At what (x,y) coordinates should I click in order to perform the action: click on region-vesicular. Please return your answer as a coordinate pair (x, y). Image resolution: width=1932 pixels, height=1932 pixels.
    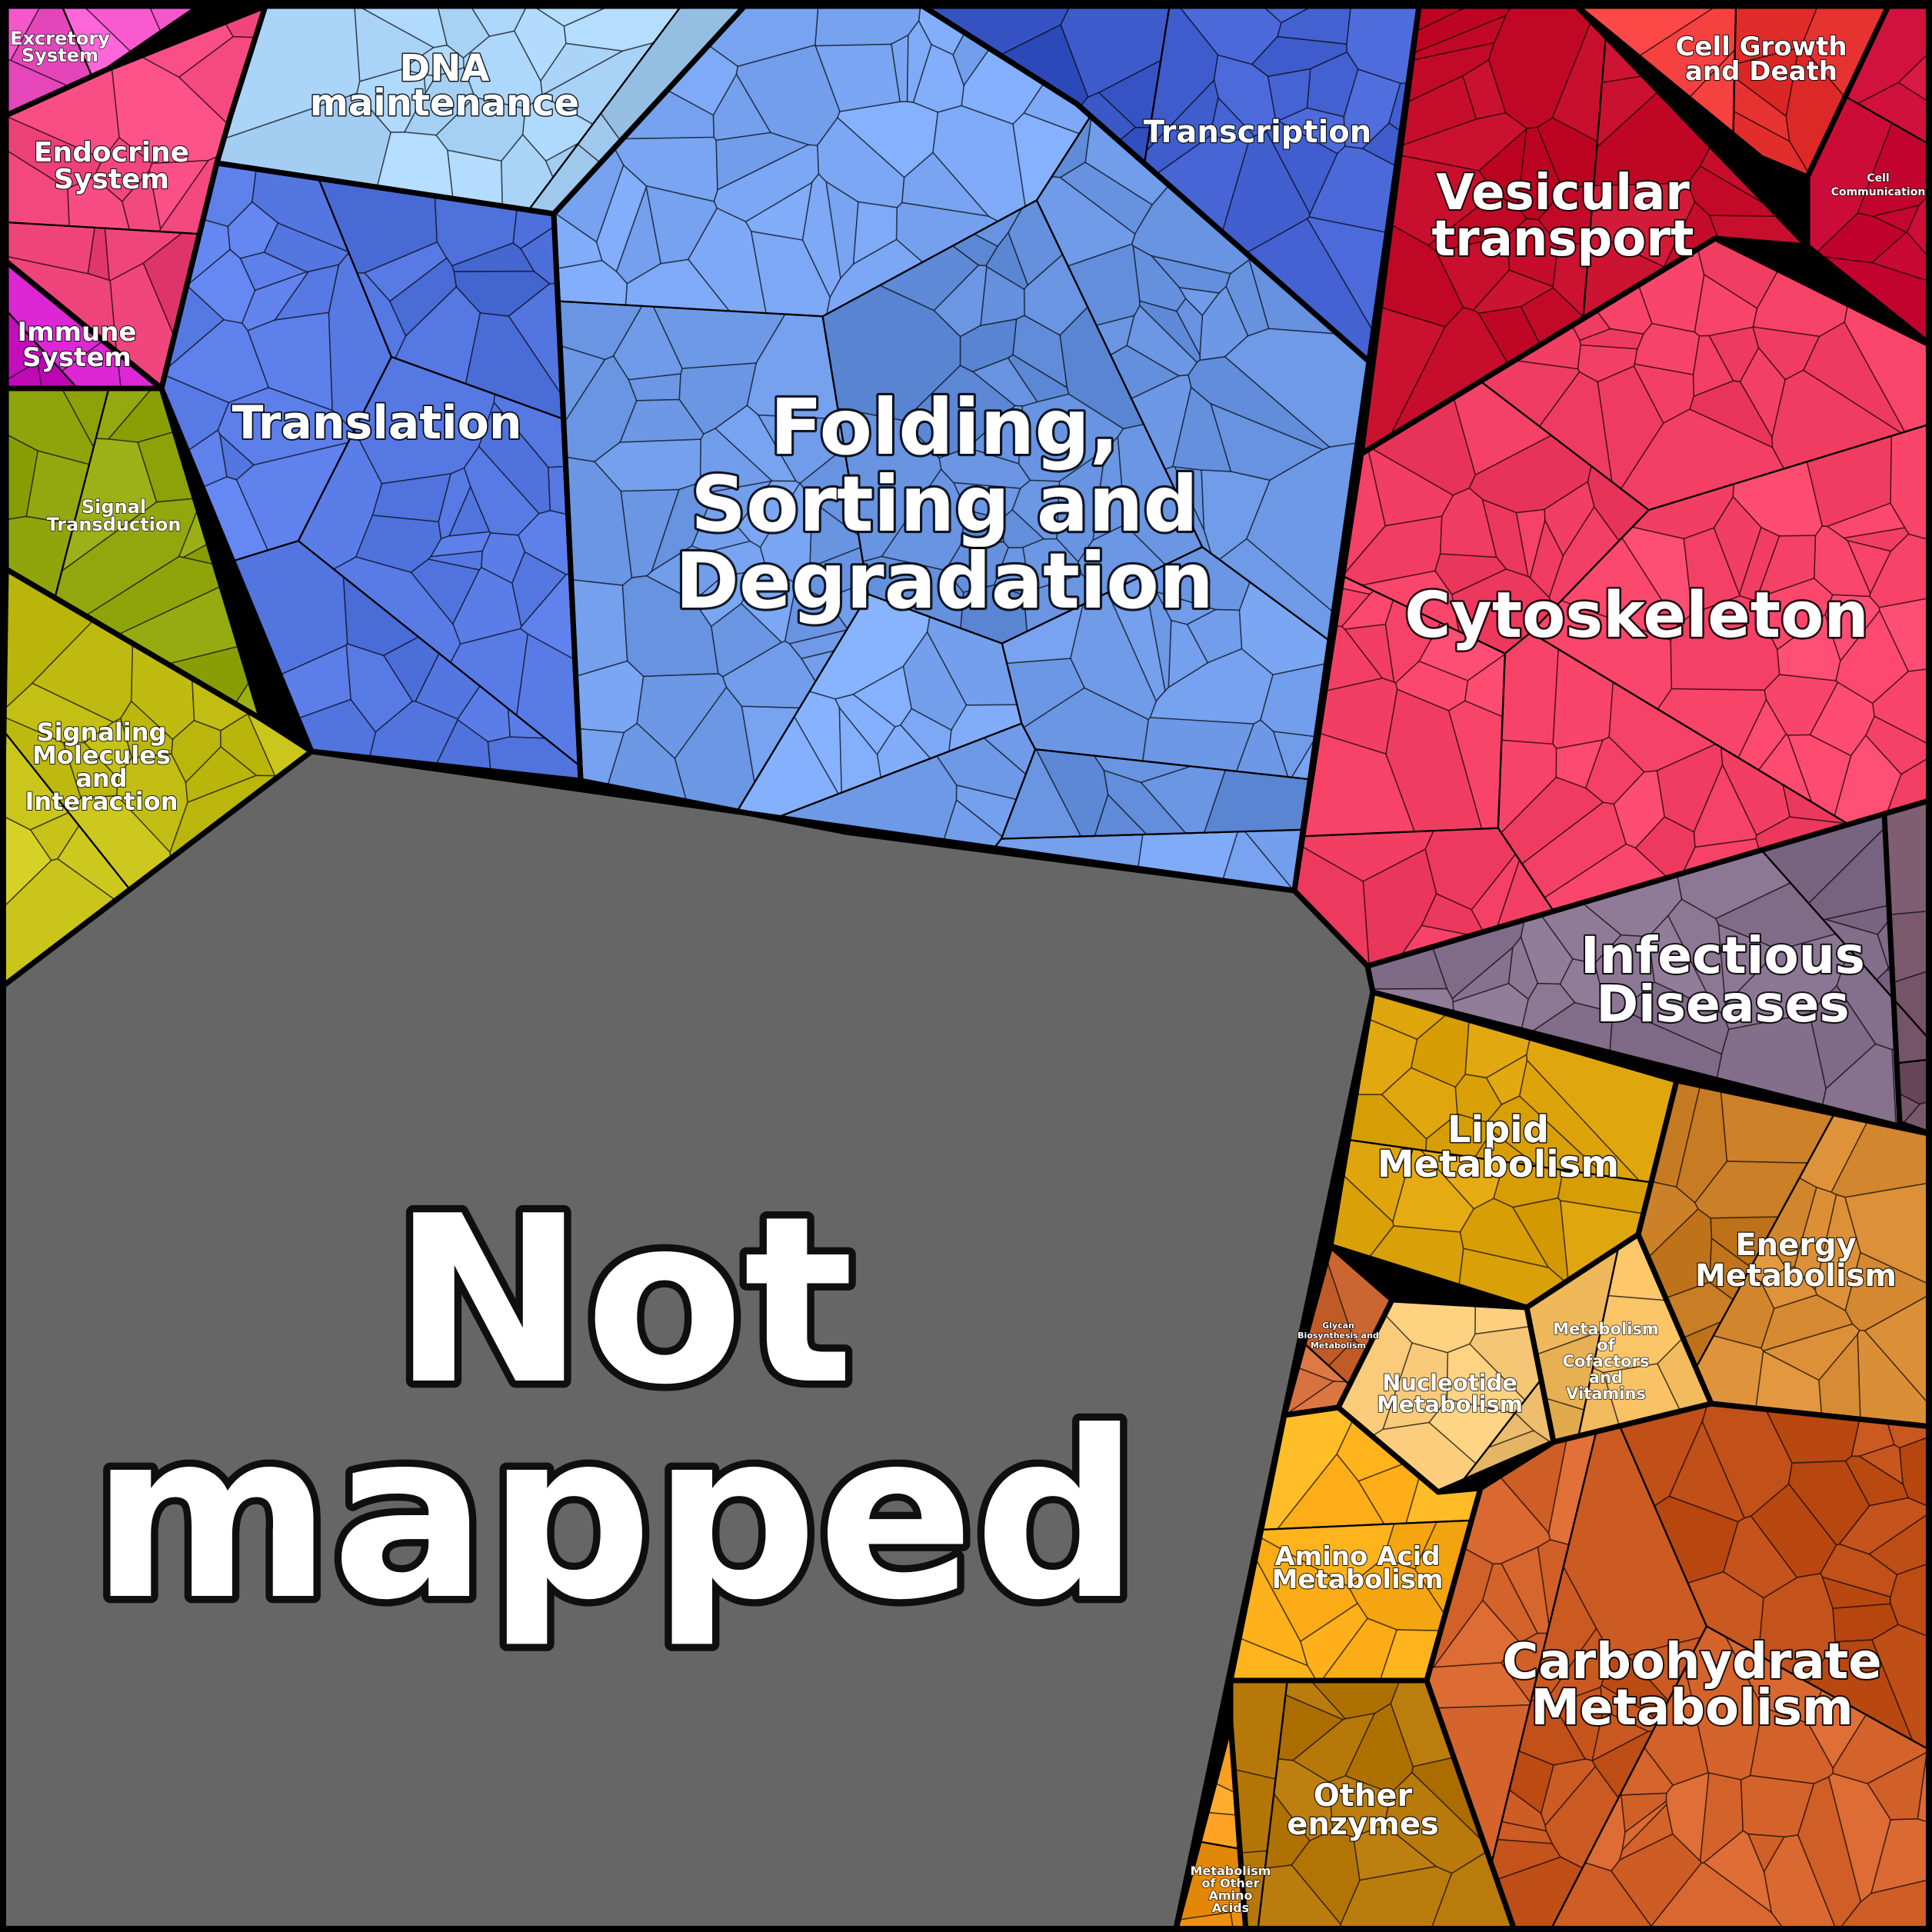
    Looking at the image, I should click on (1585, 230).